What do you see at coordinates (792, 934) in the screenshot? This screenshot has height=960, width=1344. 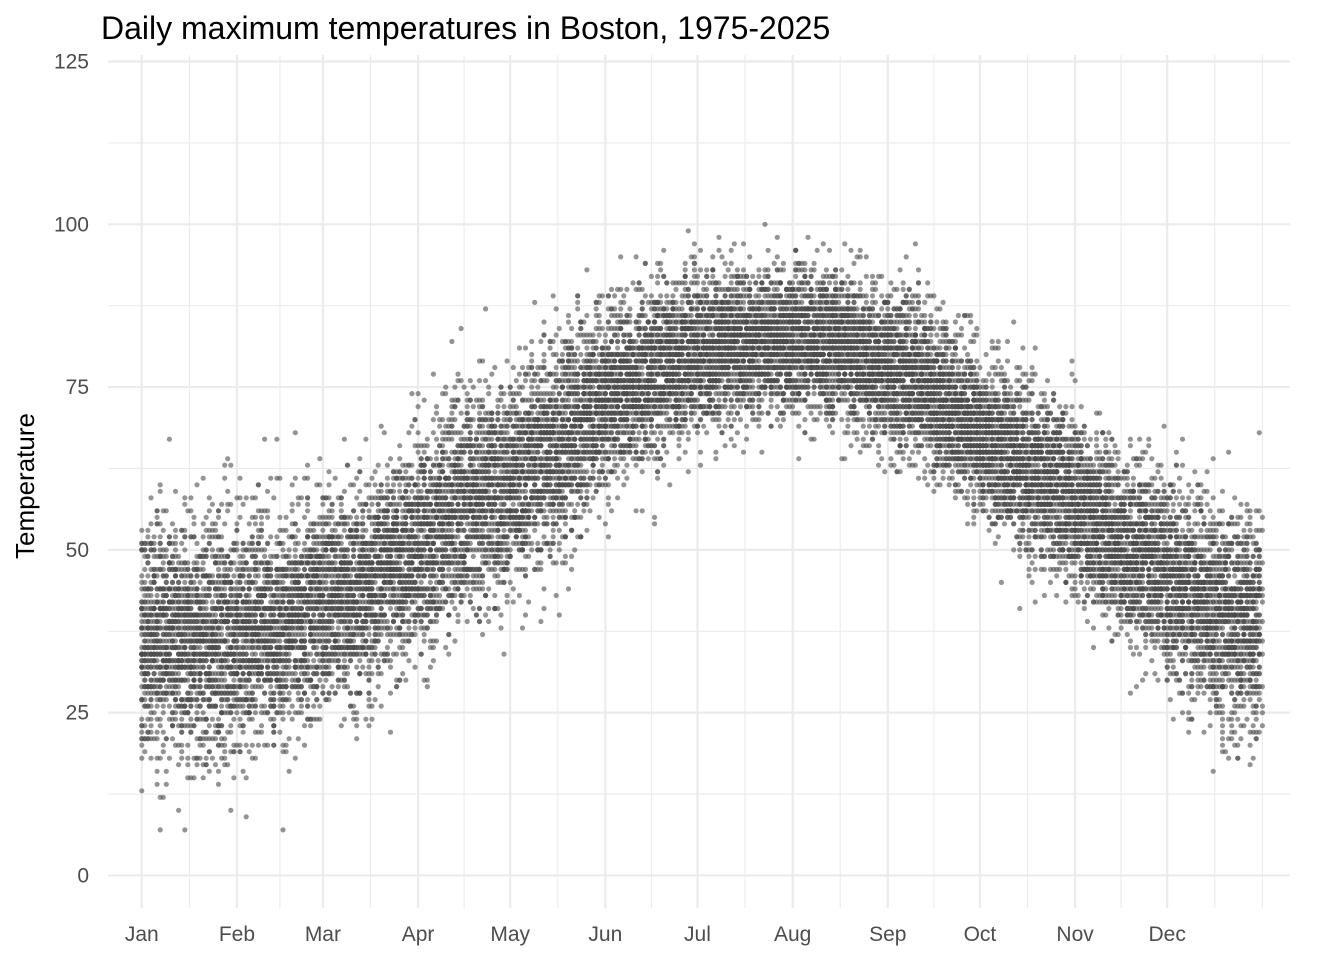 I see `x-tick-label: Aug` at bounding box center [792, 934].